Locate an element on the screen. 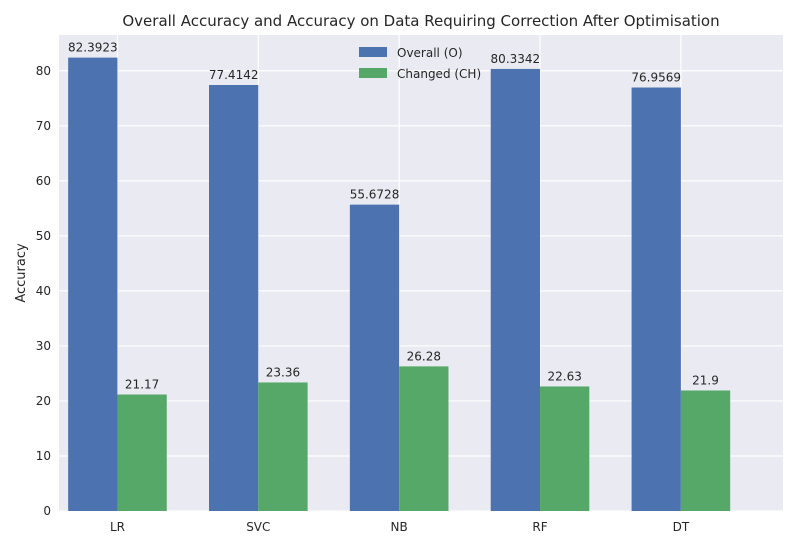 Image resolution: width=800 pixels, height=550 pixels. y-axis-label: Accuracy is located at coordinates (21, 273).